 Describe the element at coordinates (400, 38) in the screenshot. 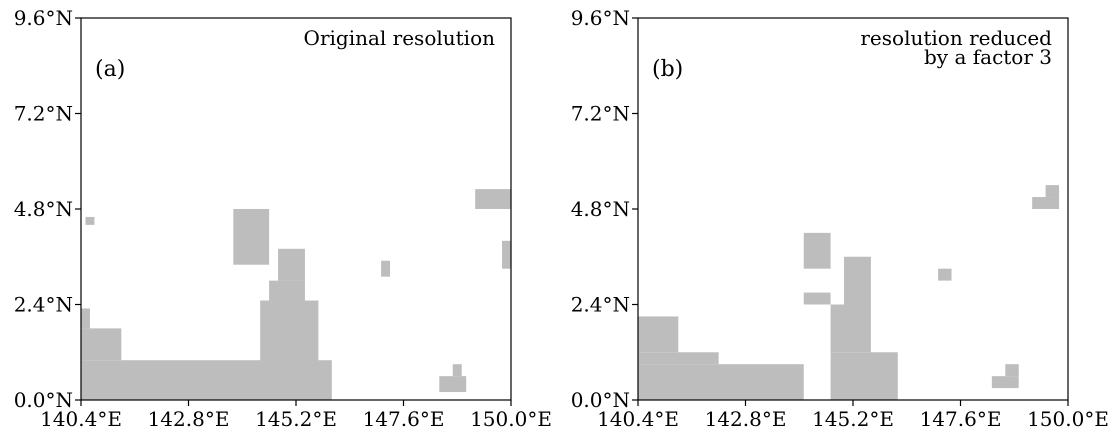

I see `panel-a-note-line-1: Original resolution` at that location.